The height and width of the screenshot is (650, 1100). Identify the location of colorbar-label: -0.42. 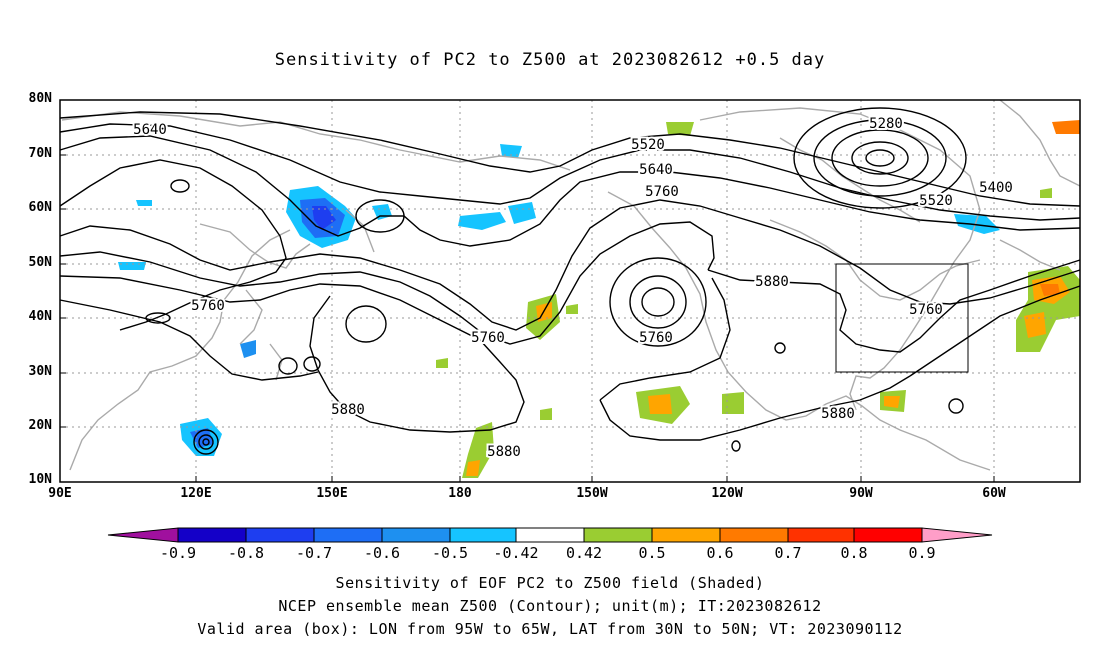
(516, 553).